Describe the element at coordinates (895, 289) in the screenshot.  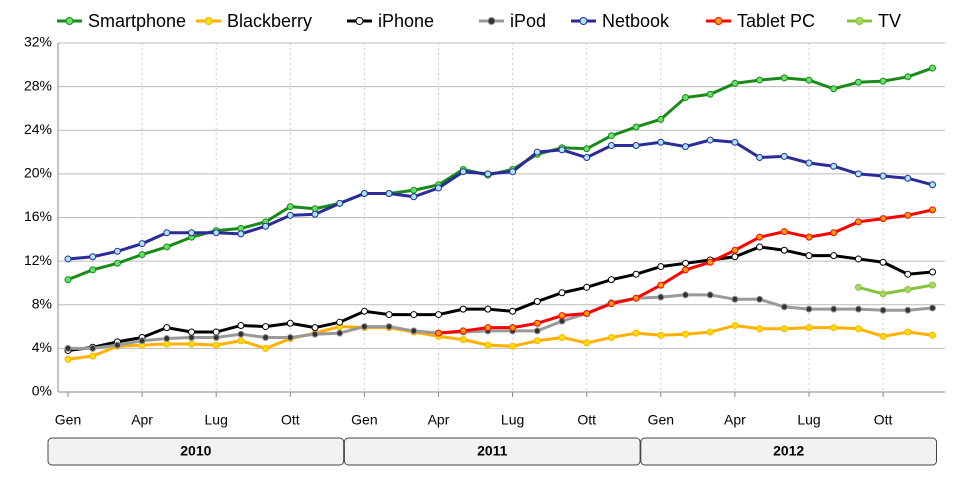
I see `series-line` at that location.